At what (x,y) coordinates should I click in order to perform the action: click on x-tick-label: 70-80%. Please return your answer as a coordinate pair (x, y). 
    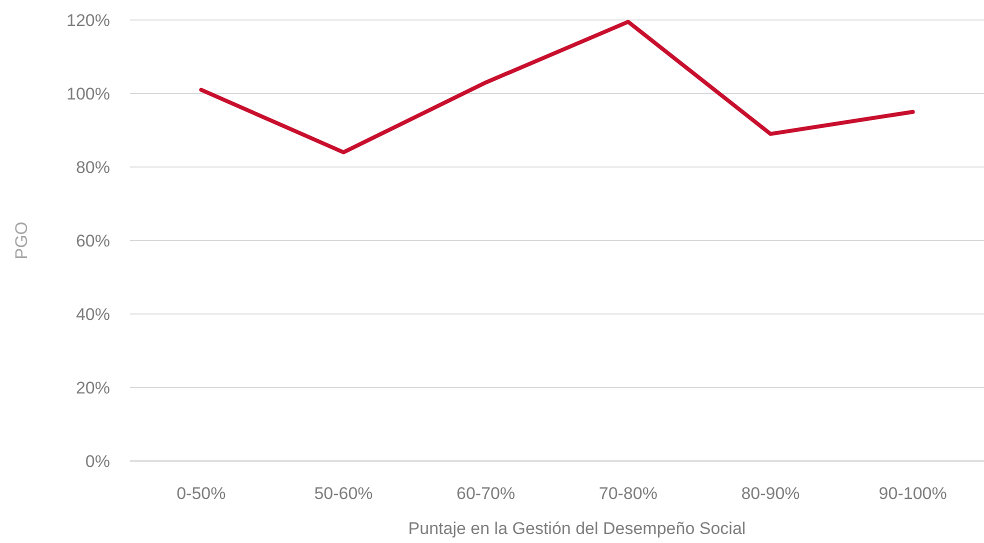
    Looking at the image, I should click on (628, 493).